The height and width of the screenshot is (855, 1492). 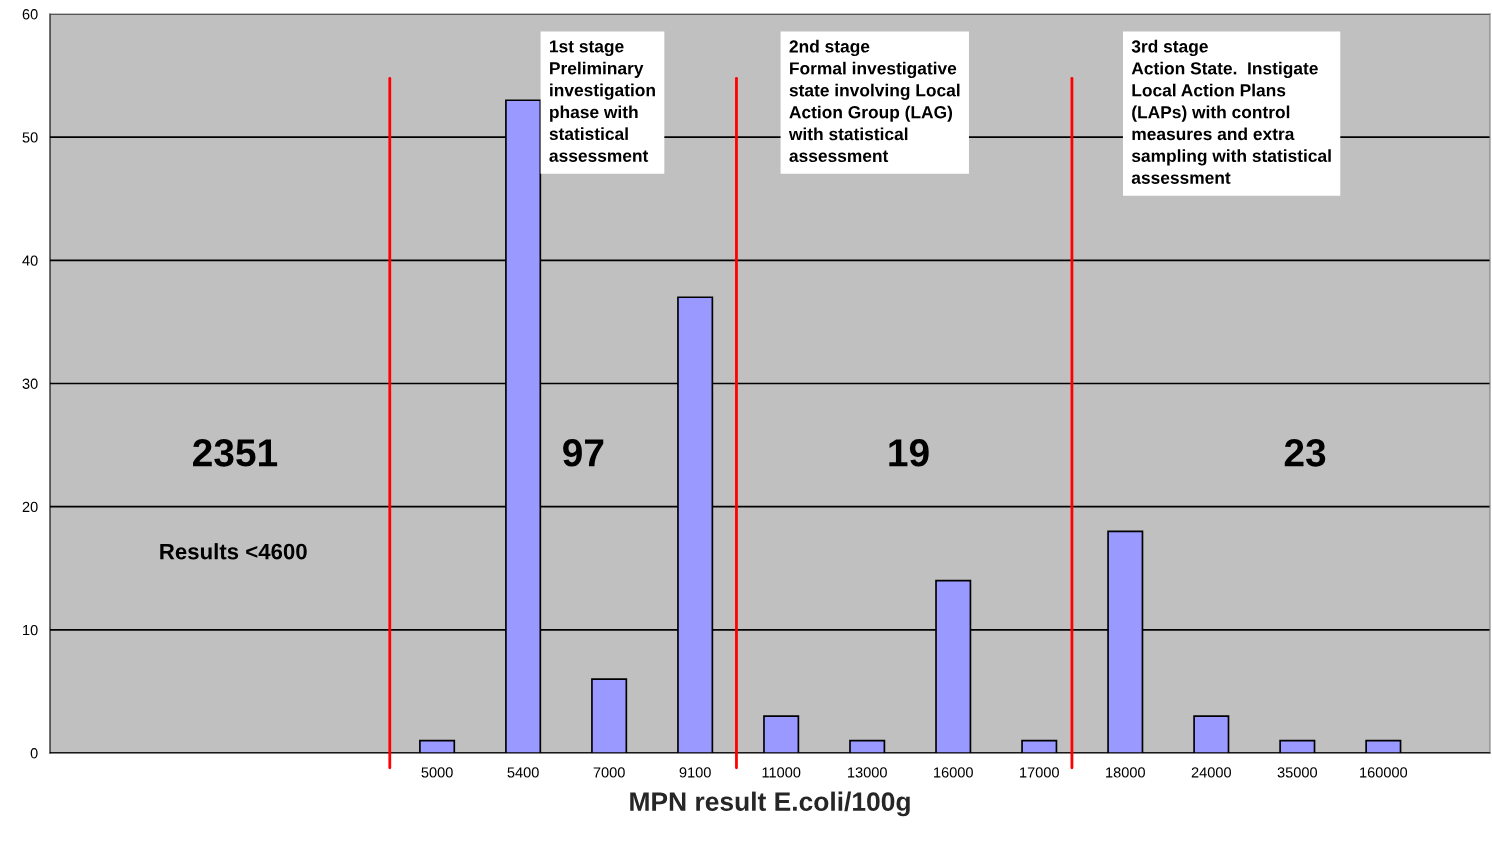 What do you see at coordinates (30, 630) in the screenshot?
I see `y-tick-label: 10` at bounding box center [30, 630].